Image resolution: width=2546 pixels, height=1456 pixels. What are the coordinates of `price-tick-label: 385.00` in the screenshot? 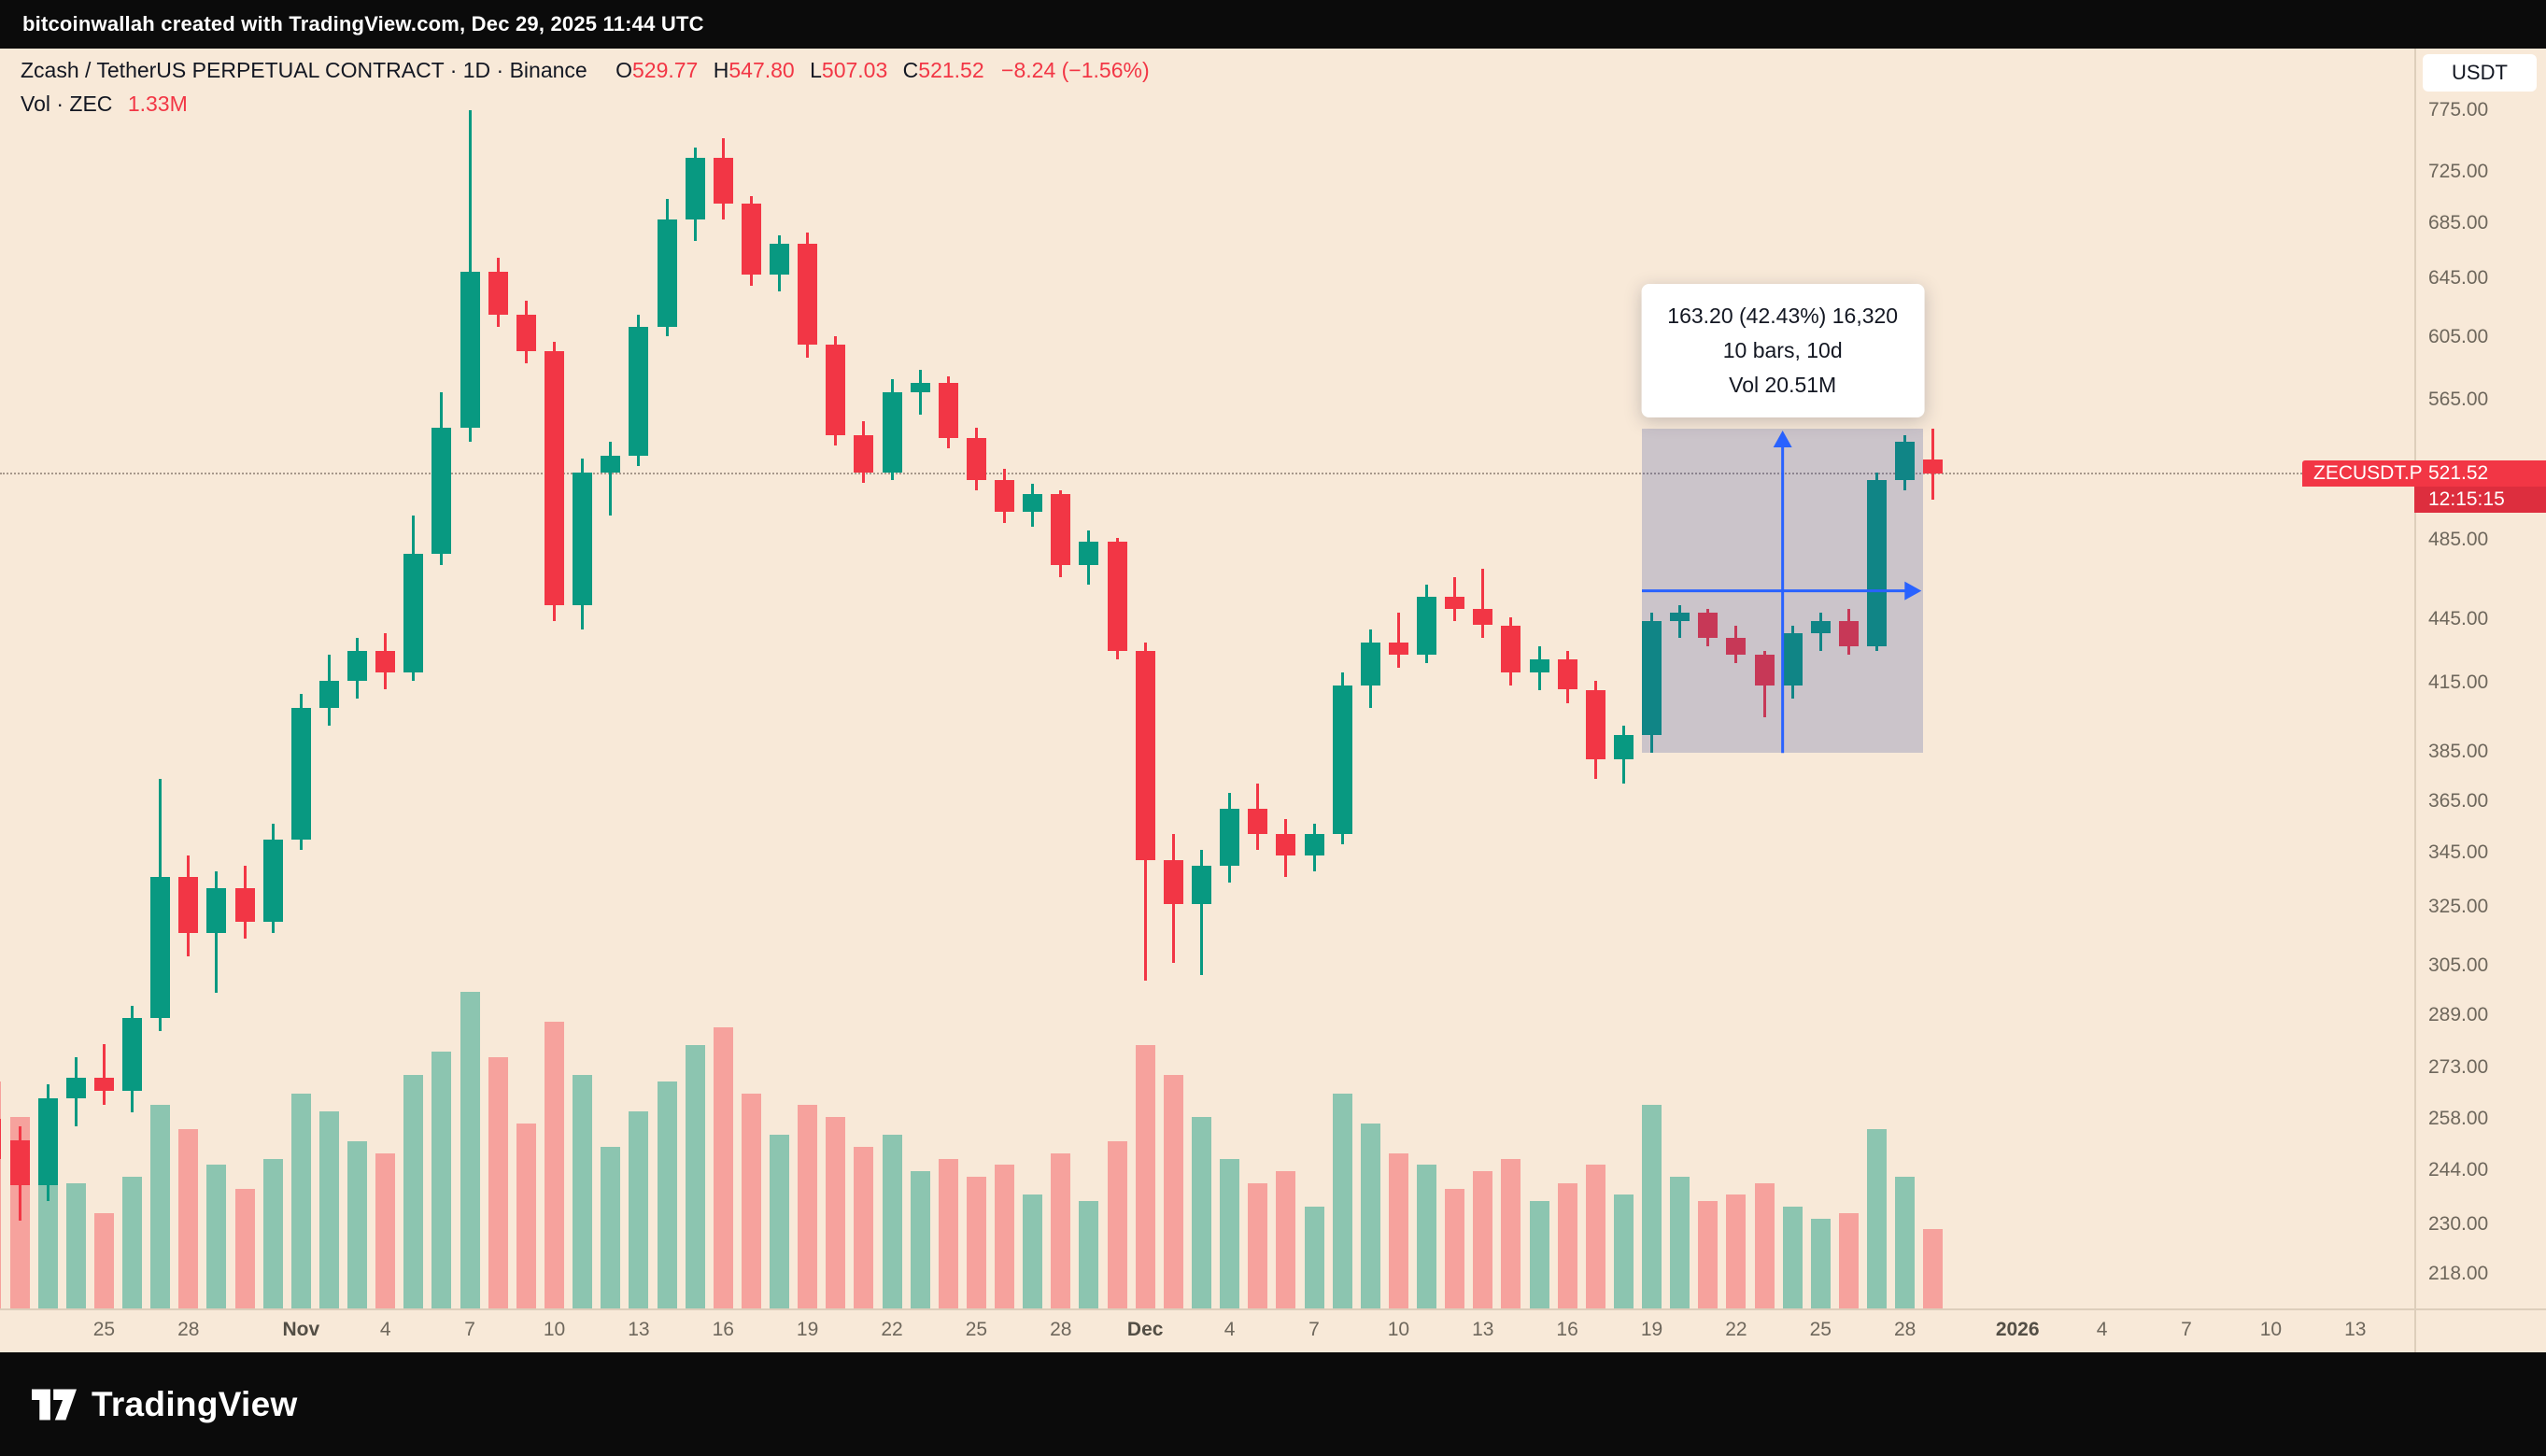 It's located at (2458, 752).